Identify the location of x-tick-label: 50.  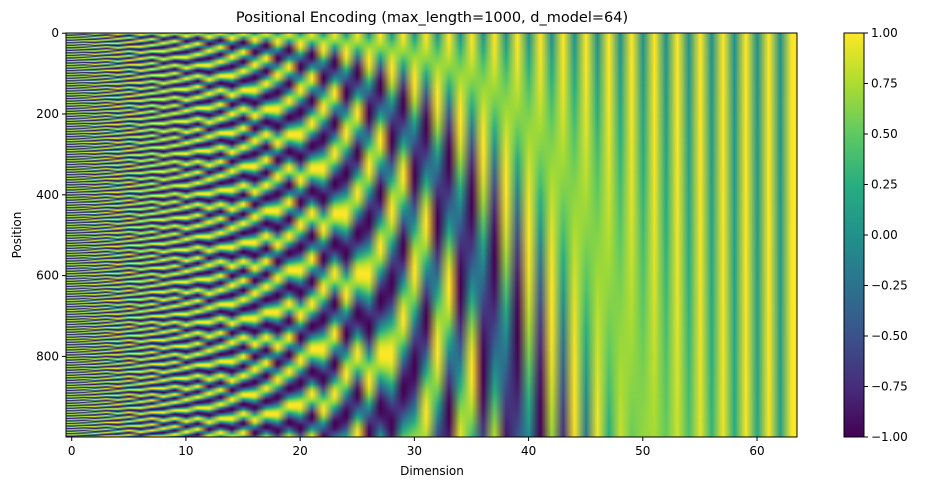
(642, 451).